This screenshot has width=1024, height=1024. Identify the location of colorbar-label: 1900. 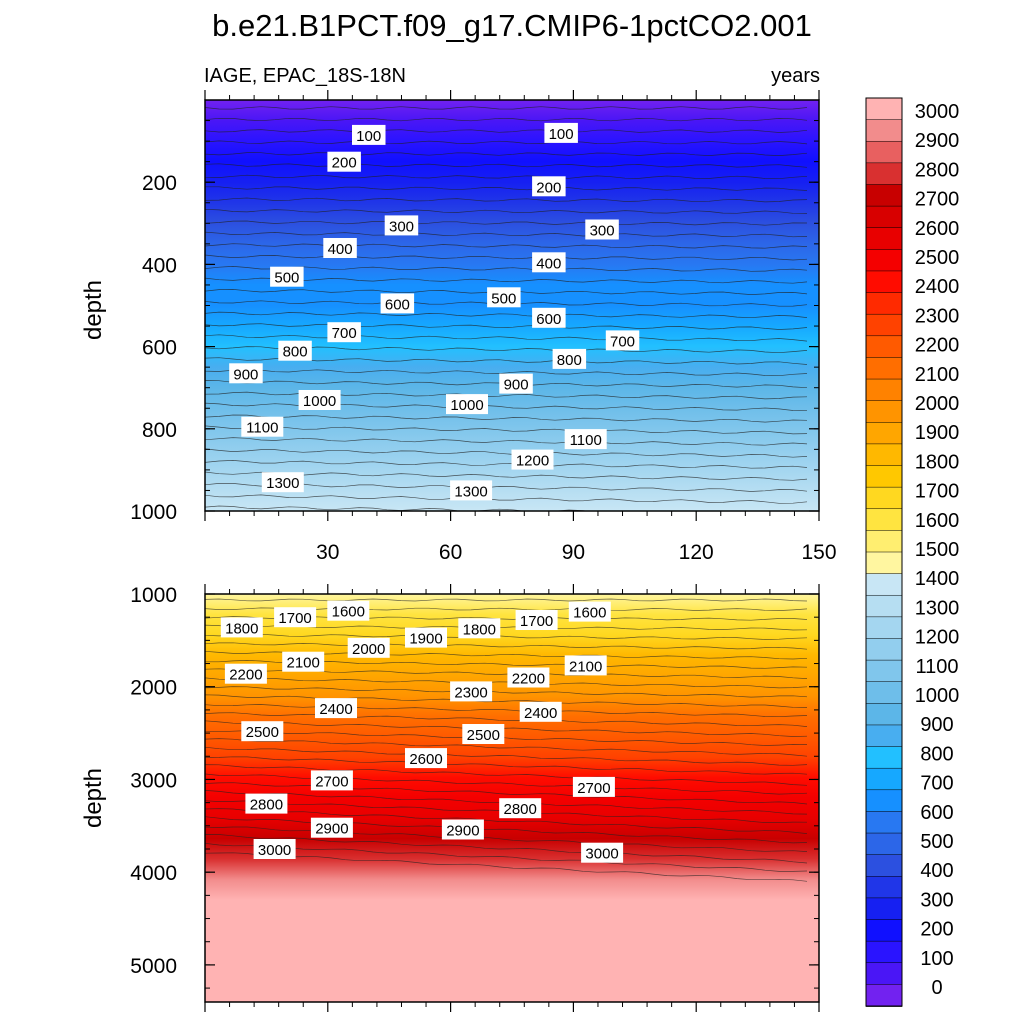
(937, 433).